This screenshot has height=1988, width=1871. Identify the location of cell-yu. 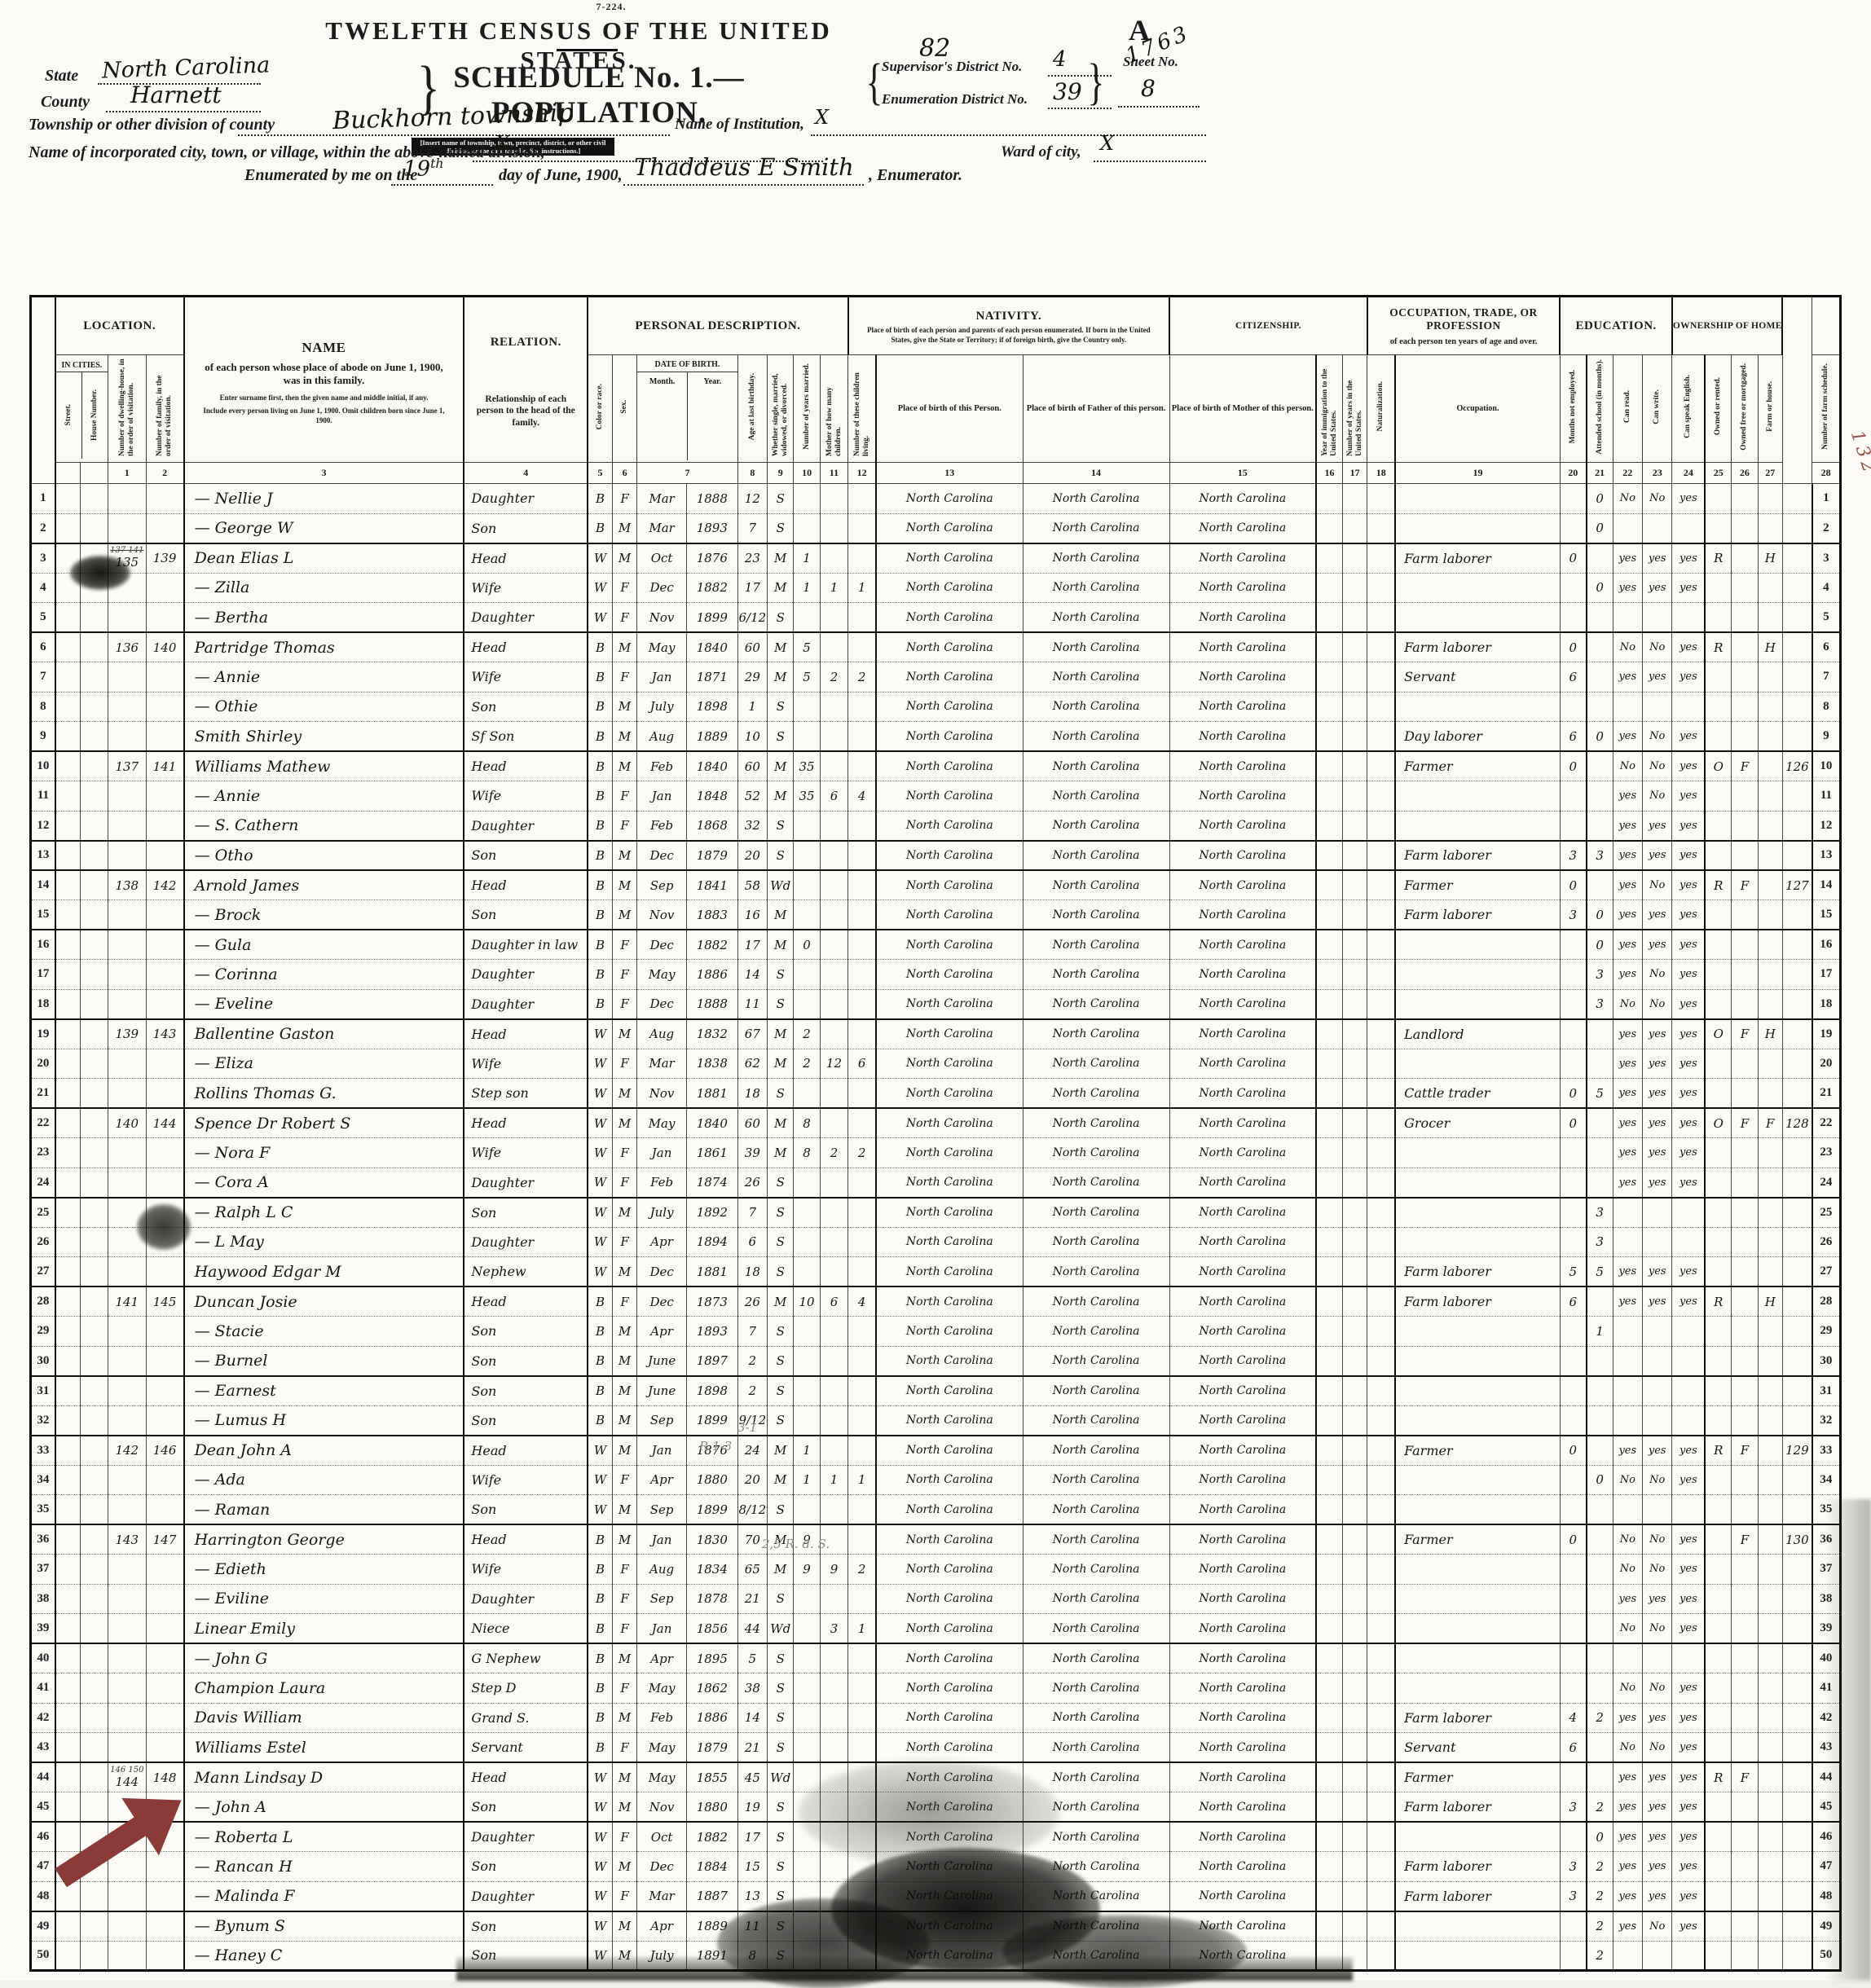
(1354, 1569).